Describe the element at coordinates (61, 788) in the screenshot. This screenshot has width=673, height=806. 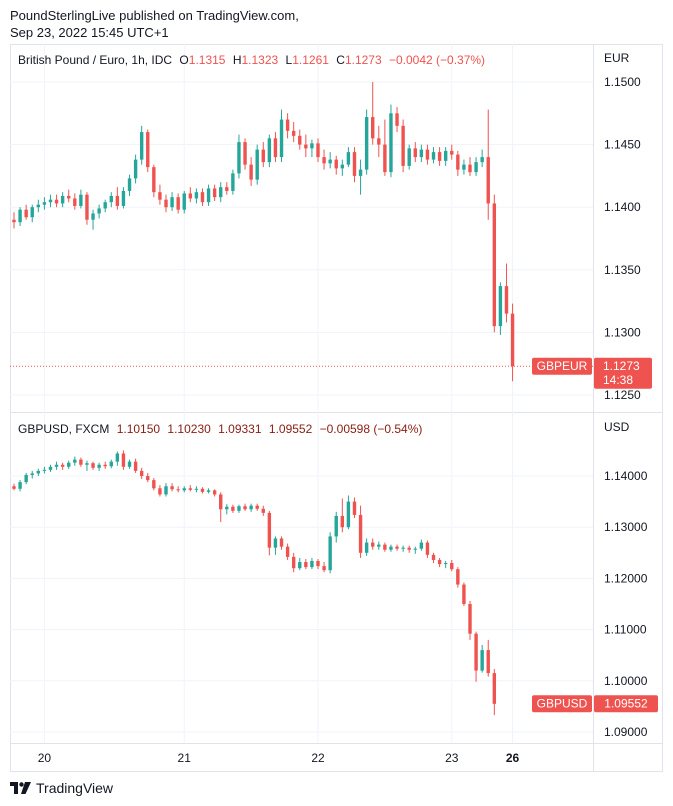
I see `tradingview-brand: TradingView` at that location.